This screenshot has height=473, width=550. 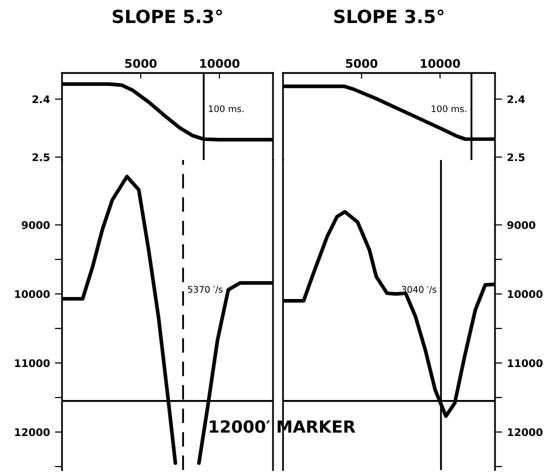 I want to click on chart-title: SLOPE 3.5°, so click(x=389, y=16).